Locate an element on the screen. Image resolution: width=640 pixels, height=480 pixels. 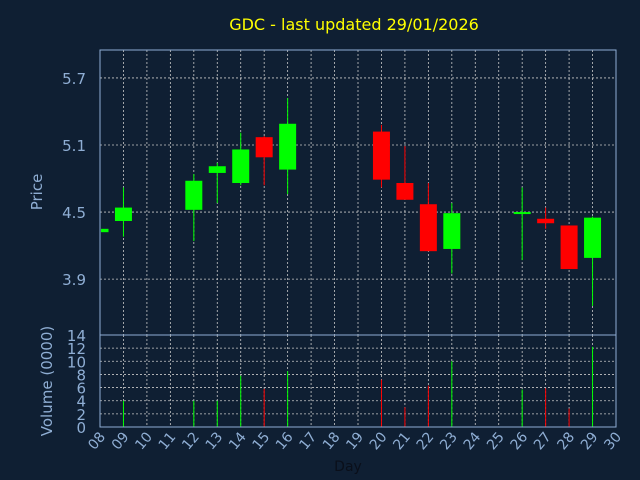
chart-title: GDC - last updated 29/01/2026 is located at coordinates (354, 24).